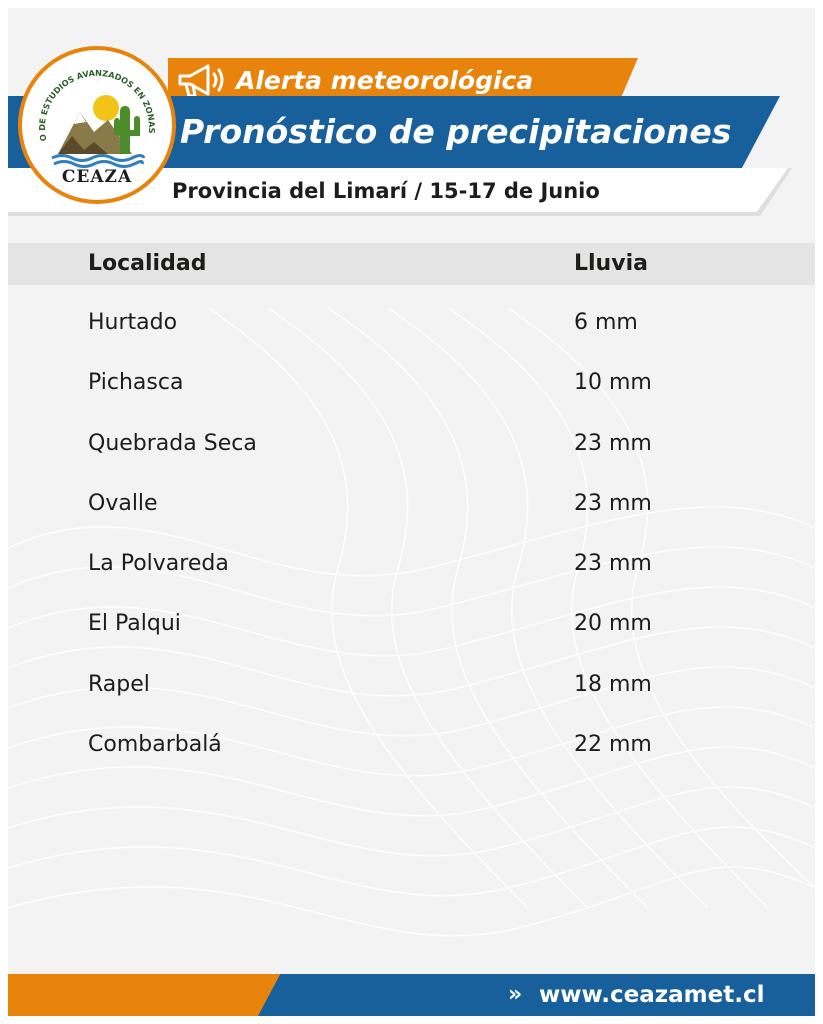 This screenshot has width=823, height=1024. What do you see at coordinates (386, 191) in the screenshot?
I see `page-subtitle: Provincia del Limarí / 15-17 de Junio` at bounding box center [386, 191].